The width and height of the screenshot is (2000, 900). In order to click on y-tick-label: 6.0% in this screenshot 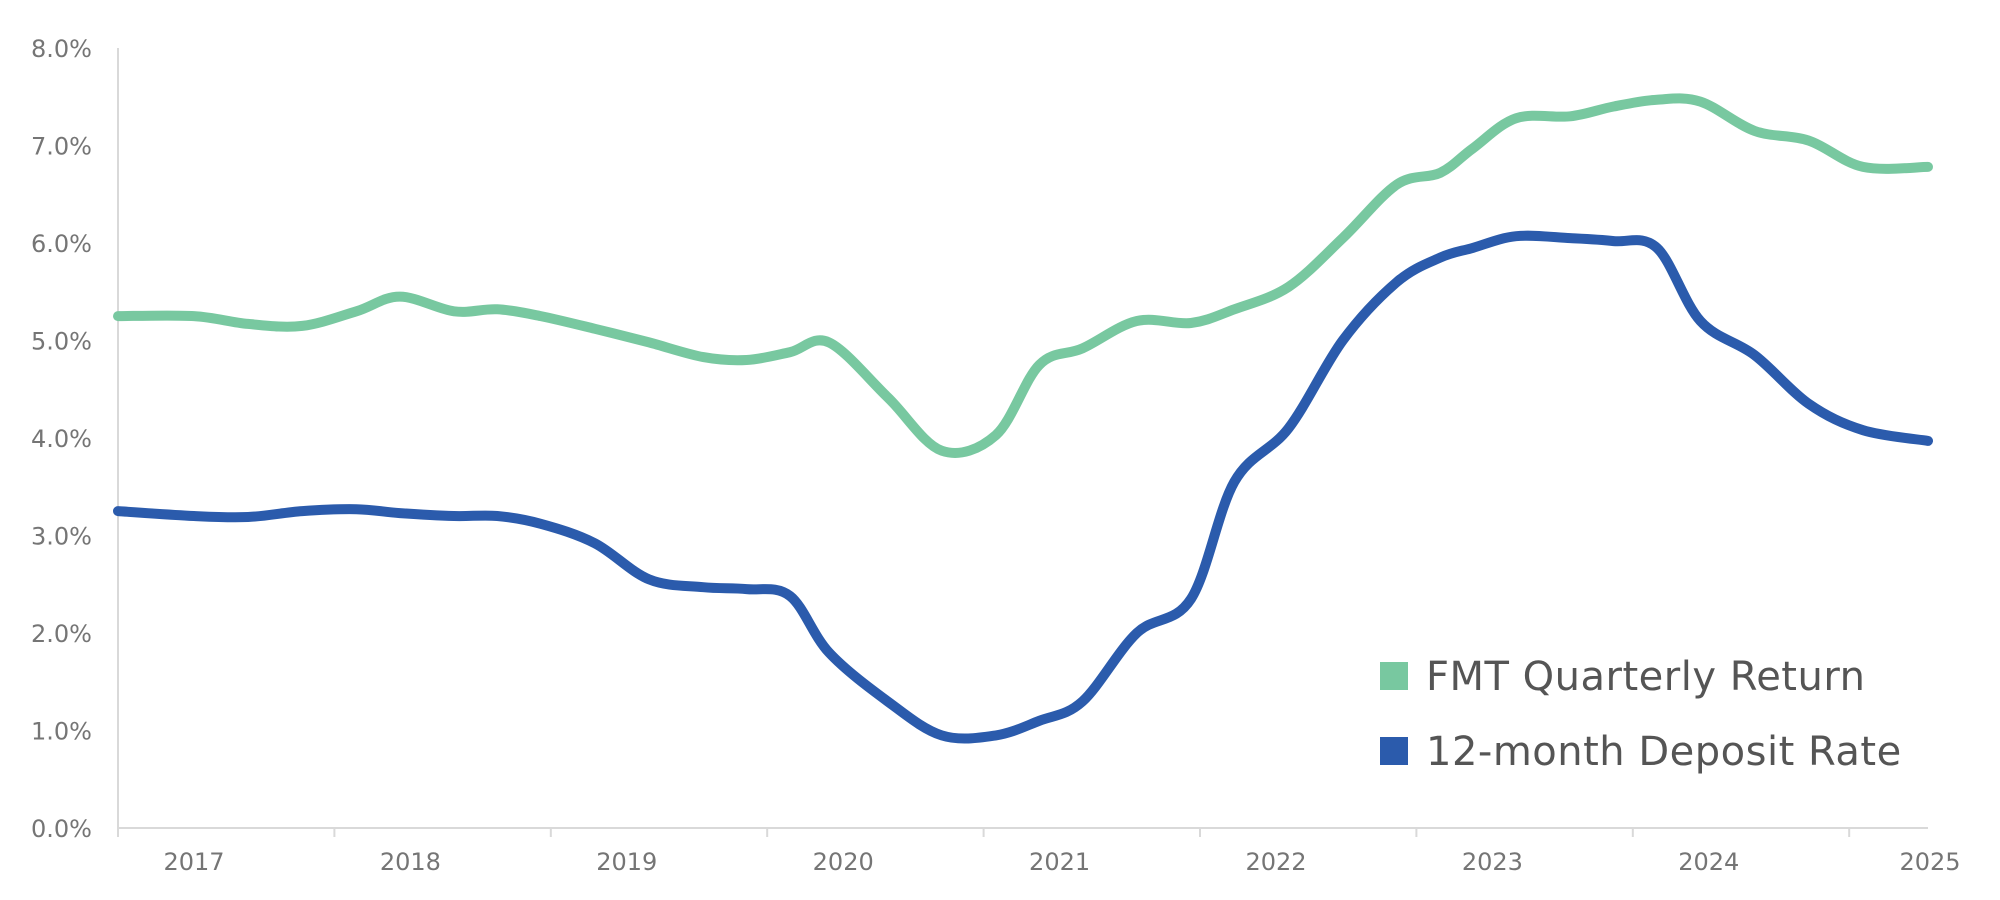, I will do `click(61, 244)`.